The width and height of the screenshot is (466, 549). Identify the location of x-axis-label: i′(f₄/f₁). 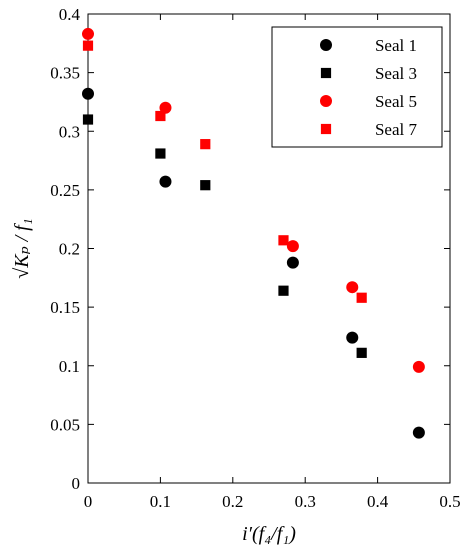
(269, 534).